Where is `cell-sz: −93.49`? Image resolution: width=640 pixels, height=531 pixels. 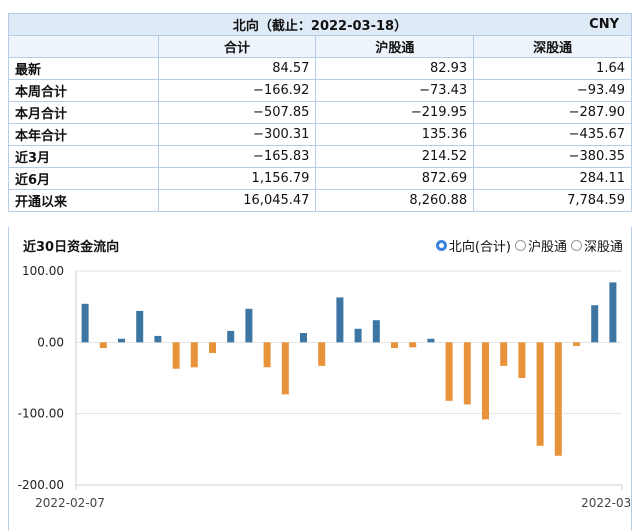
cell-sz: −93.49 is located at coordinates (552, 90).